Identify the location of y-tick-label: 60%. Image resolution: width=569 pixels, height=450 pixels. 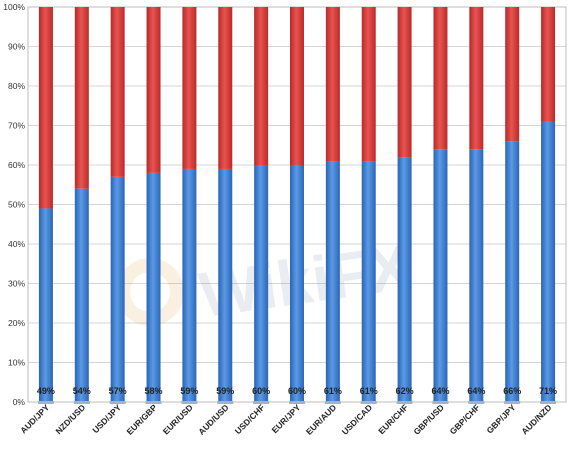
(16, 165).